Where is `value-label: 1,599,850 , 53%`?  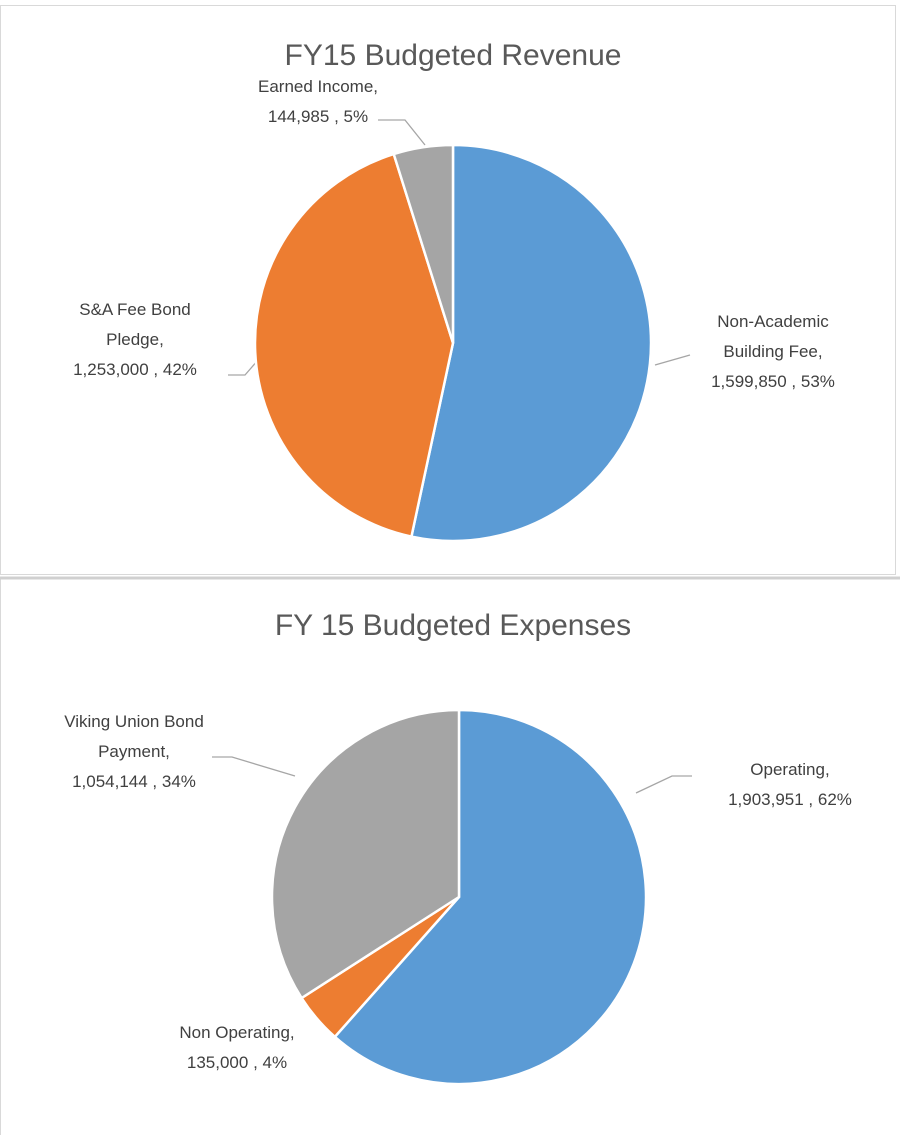
value-label: 1,599,850 , 53% is located at coordinates (773, 381).